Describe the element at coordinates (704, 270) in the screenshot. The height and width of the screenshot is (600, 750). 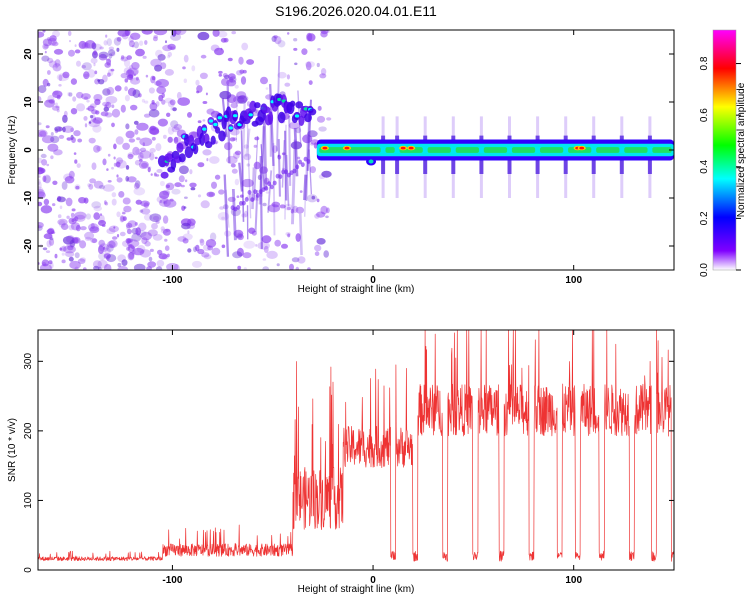
I see `colorbar-tick-label: 0.0` at that location.